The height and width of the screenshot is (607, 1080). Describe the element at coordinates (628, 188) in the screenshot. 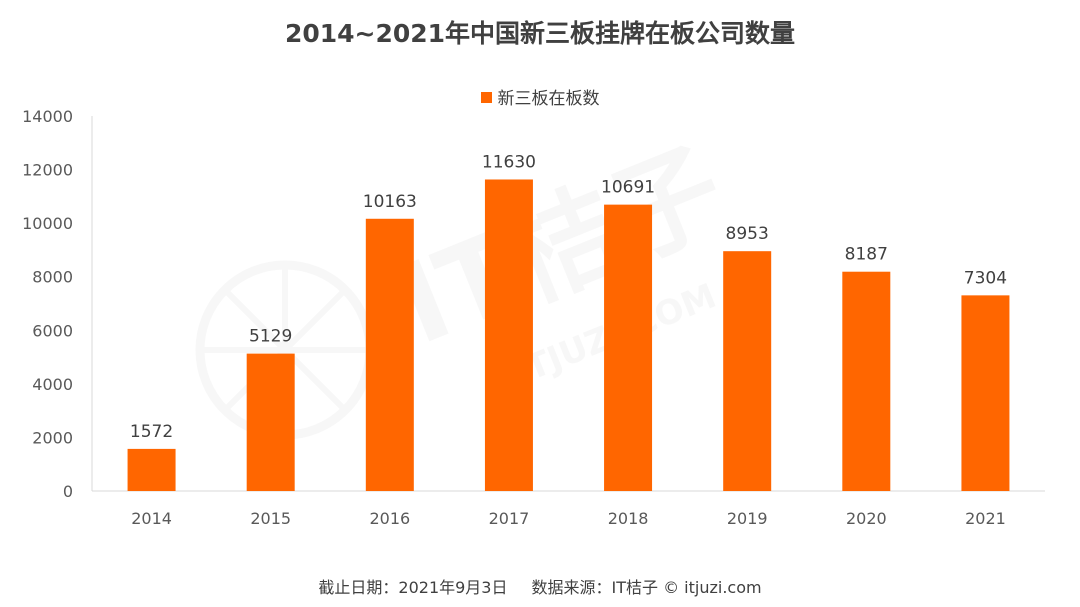

I see `bar-value-label: 10691` at that location.